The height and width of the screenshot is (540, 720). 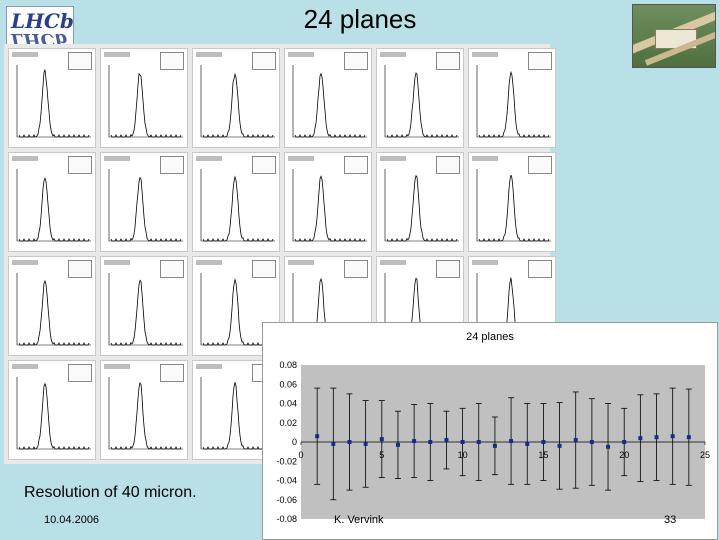 What do you see at coordinates (360, 19) in the screenshot?
I see `slide-title: 24 planes` at bounding box center [360, 19].